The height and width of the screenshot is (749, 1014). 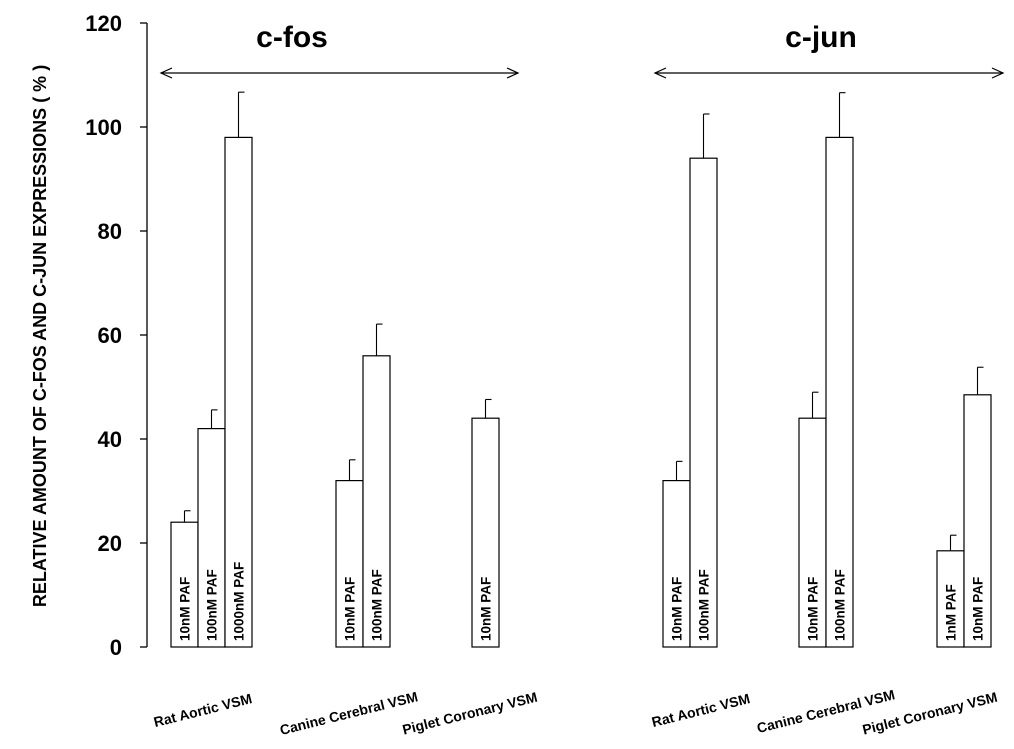 What do you see at coordinates (348, 713) in the screenshot?
I see `category-label: Canine Cerebral VSM` at bounding box center [348, 713].